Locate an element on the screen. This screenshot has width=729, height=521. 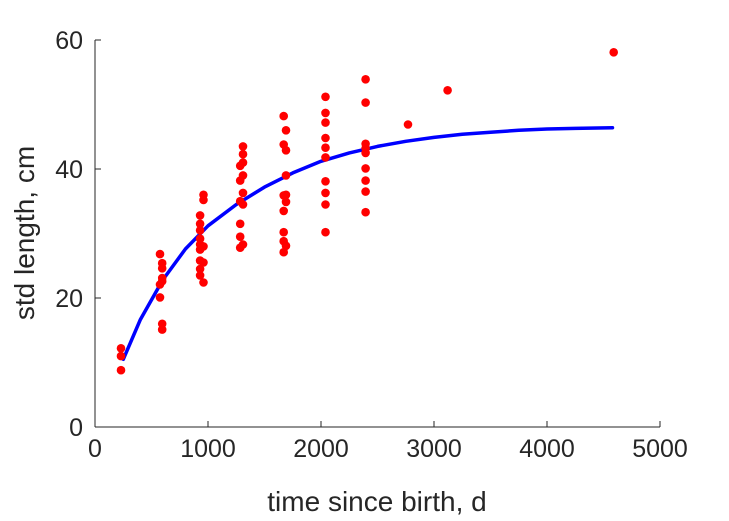
x-tick-label: 4000 is located at coordinates (547, 449).